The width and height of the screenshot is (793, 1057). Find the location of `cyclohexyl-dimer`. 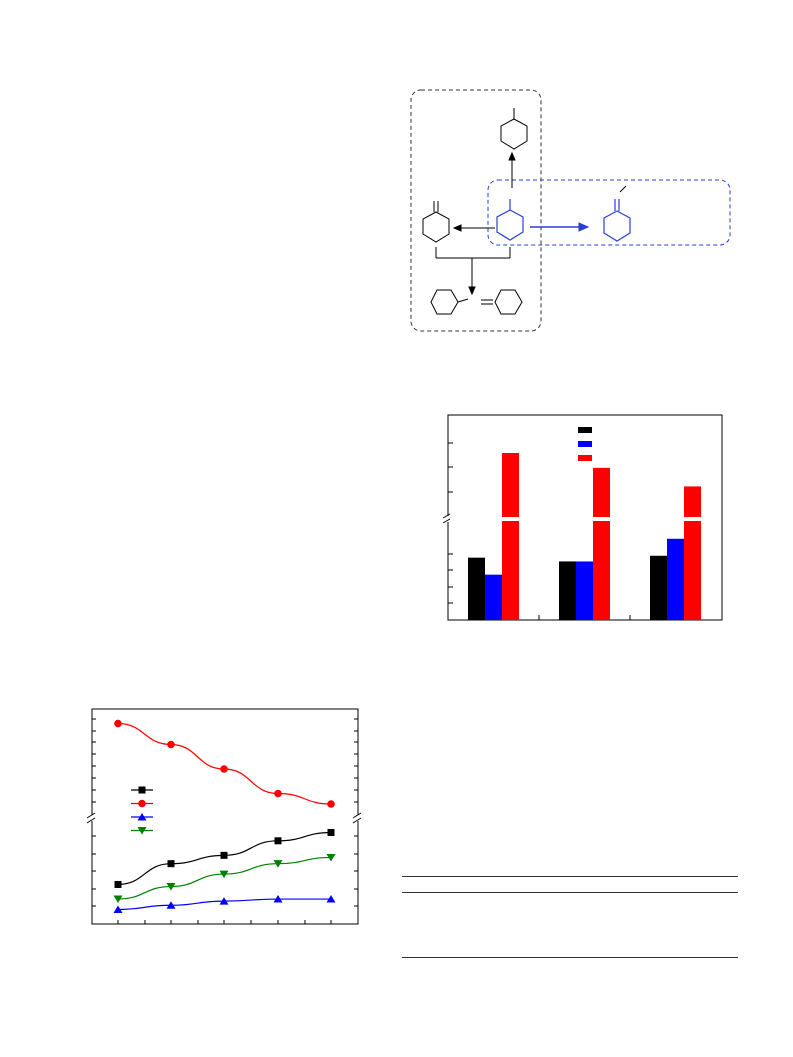

cyclohexyl-dimer is located at coordinates (449, 302).